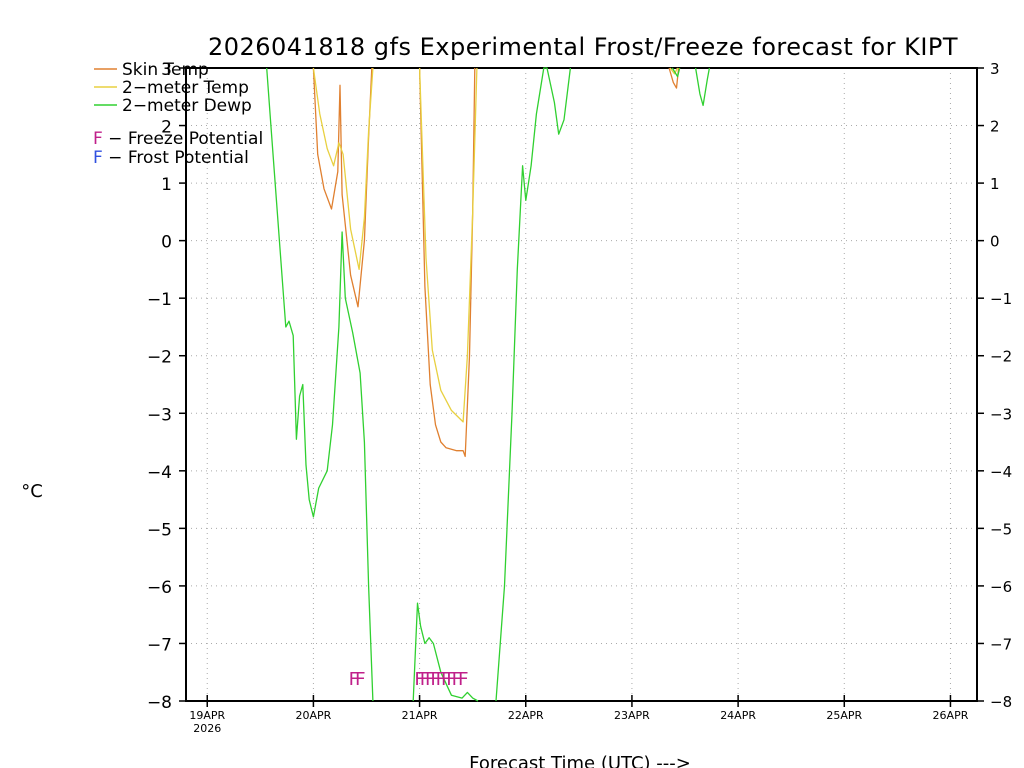 The width and height of the screenshot is (1024, 768). Describe the element at coordinates (159, 588) in the screenshot. I see `y-tick-label: −6` at that location.